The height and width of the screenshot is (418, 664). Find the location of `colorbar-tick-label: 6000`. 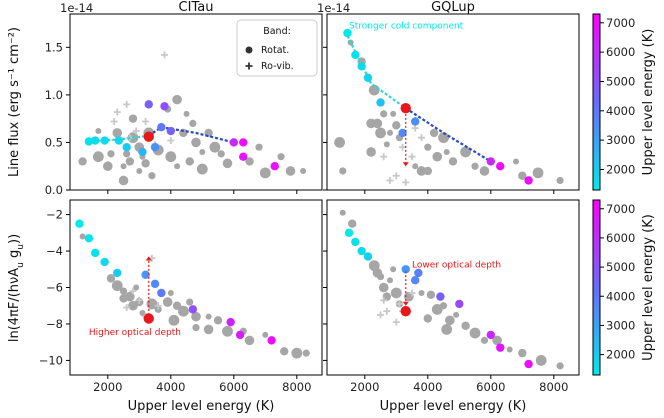

colorbar-tick-label: 6000 is located at coordinates (620, 52).